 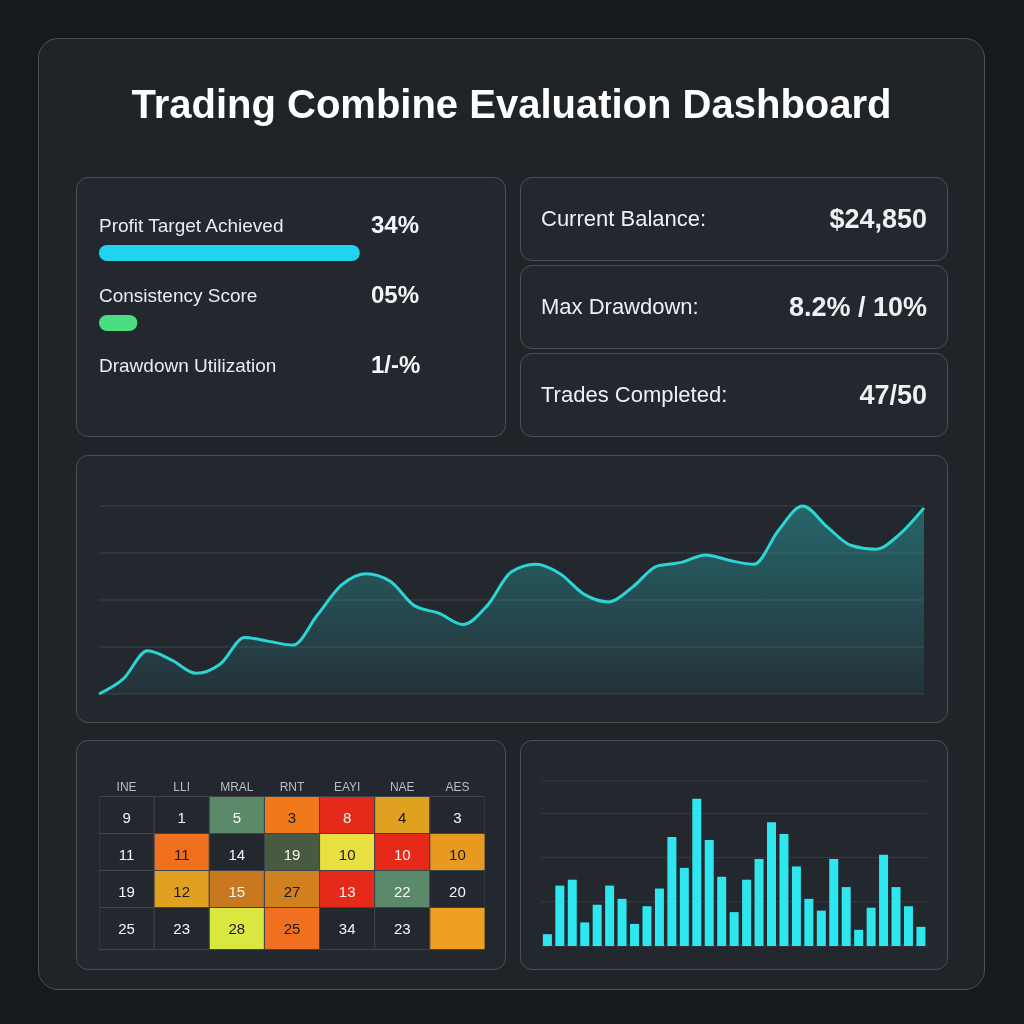 I want to click on y-tick-label: Consistency Score, so click(x=178, y=296).